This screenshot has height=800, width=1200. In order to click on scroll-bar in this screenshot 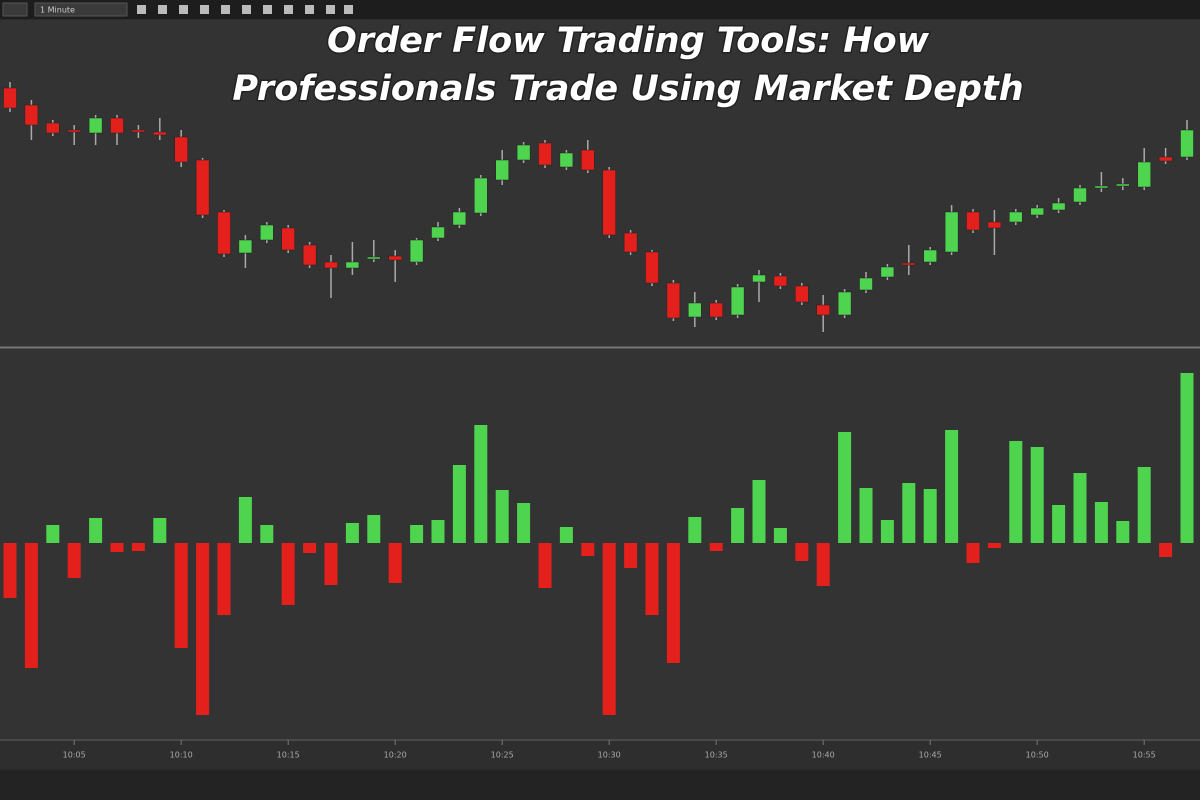, I will do `click(600, 785)`.